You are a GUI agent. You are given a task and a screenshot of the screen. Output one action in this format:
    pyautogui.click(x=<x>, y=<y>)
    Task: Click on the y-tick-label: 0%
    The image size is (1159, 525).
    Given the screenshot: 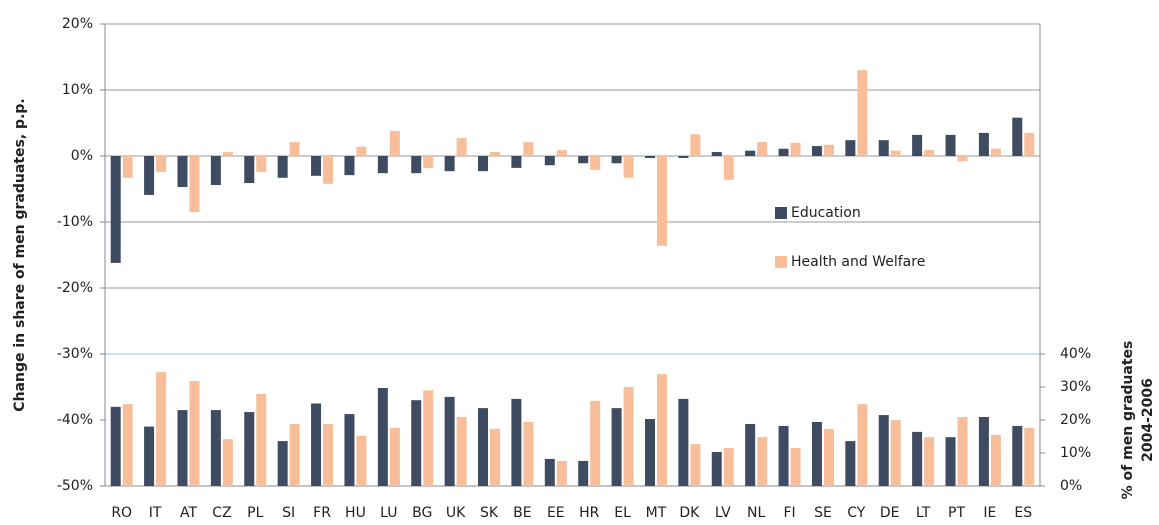 What is the action you would take?
    pyautogui.click(x=82, y=156)
    